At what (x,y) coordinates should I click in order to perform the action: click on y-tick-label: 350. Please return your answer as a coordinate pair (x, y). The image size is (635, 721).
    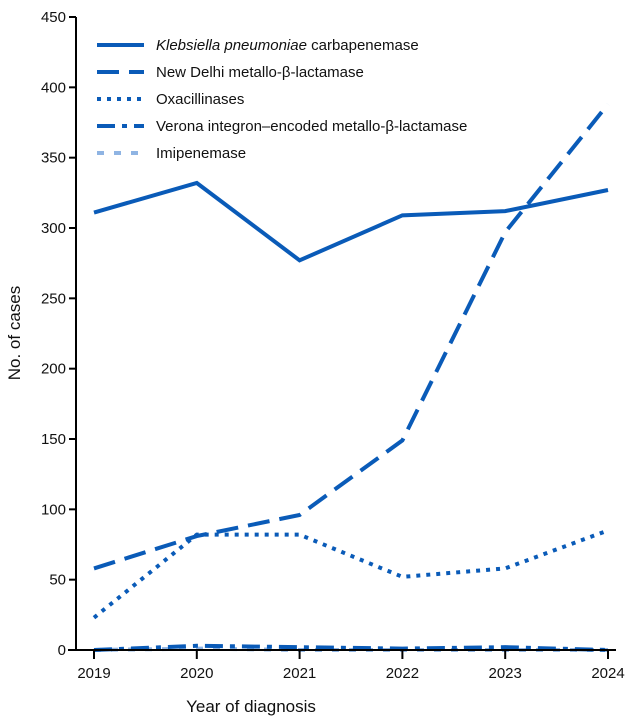
    Looking at the image, I should click on (53, 158).